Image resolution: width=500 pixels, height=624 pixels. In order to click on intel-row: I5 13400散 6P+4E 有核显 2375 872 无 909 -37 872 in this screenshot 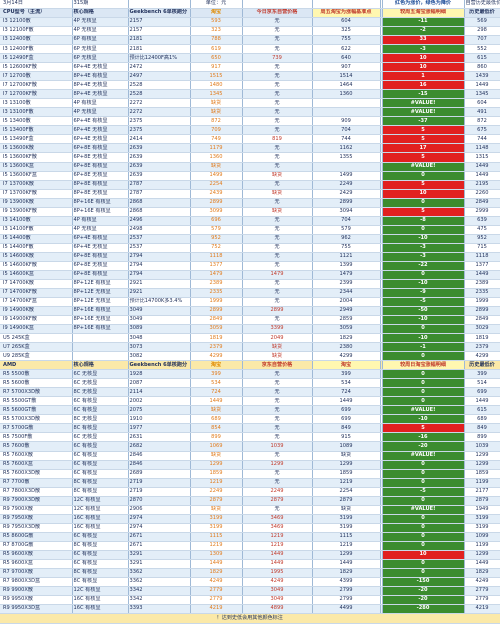, I will do `click(250, 121)`.